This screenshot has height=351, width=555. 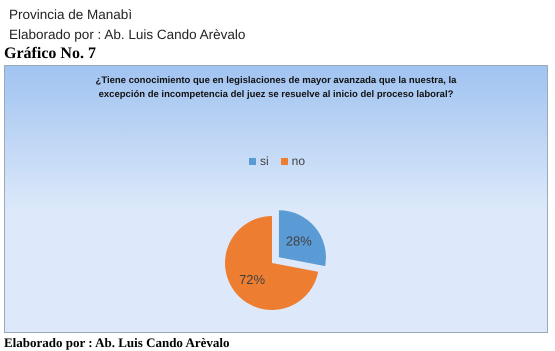 What do you see at coordinates (263, 161) in the screenshot?
I see `legend-label: si` at bounding box center [263, 161].